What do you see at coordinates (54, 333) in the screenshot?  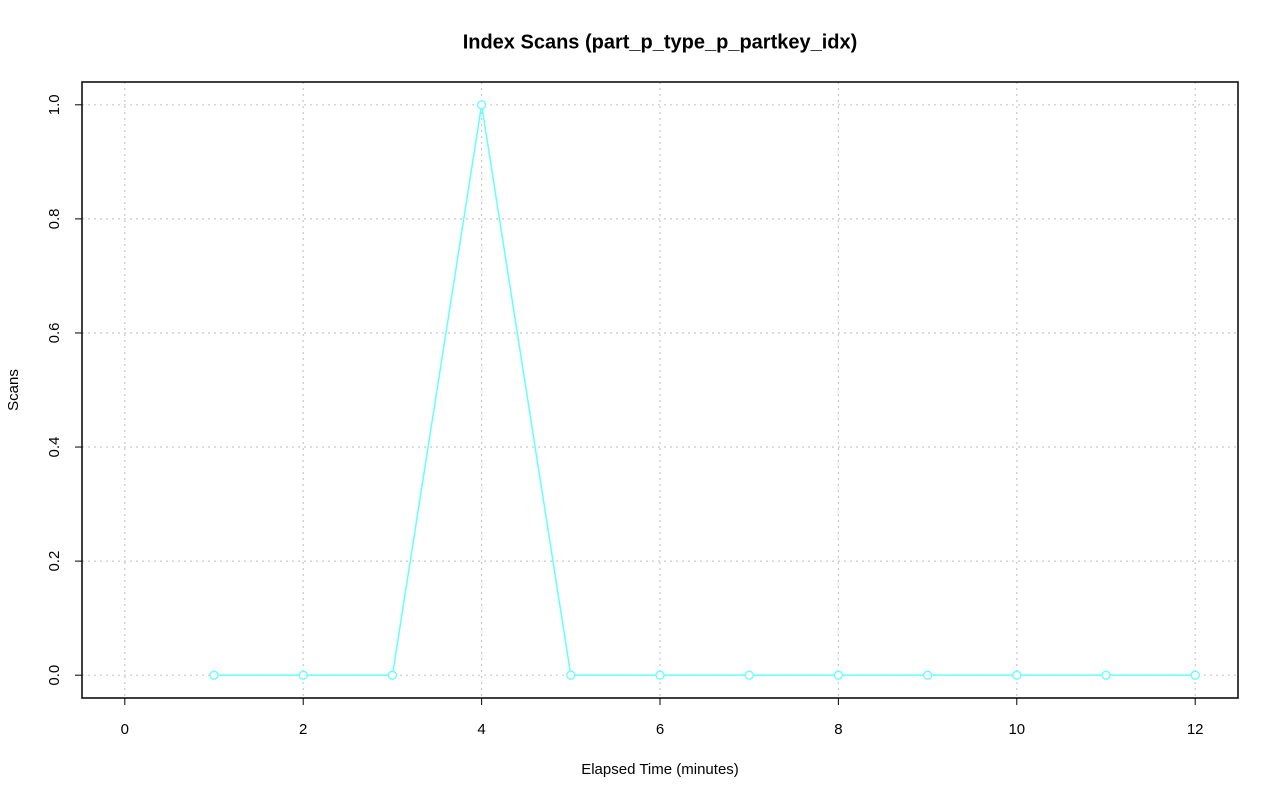 I see `y-tick-label: 0.6` at bounding box center [54, 333].